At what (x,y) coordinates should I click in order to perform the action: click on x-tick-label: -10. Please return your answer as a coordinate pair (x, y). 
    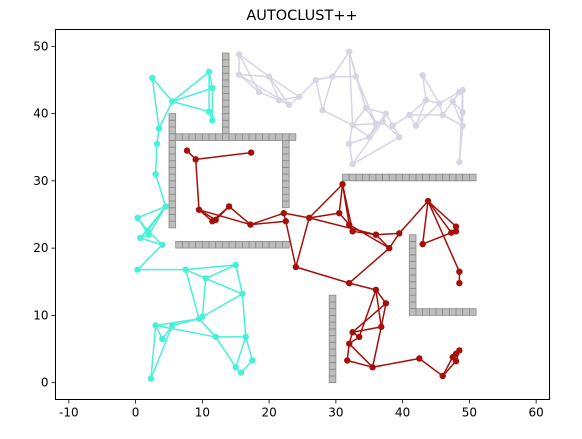
    Looking at the image, I should click on (69, 413).